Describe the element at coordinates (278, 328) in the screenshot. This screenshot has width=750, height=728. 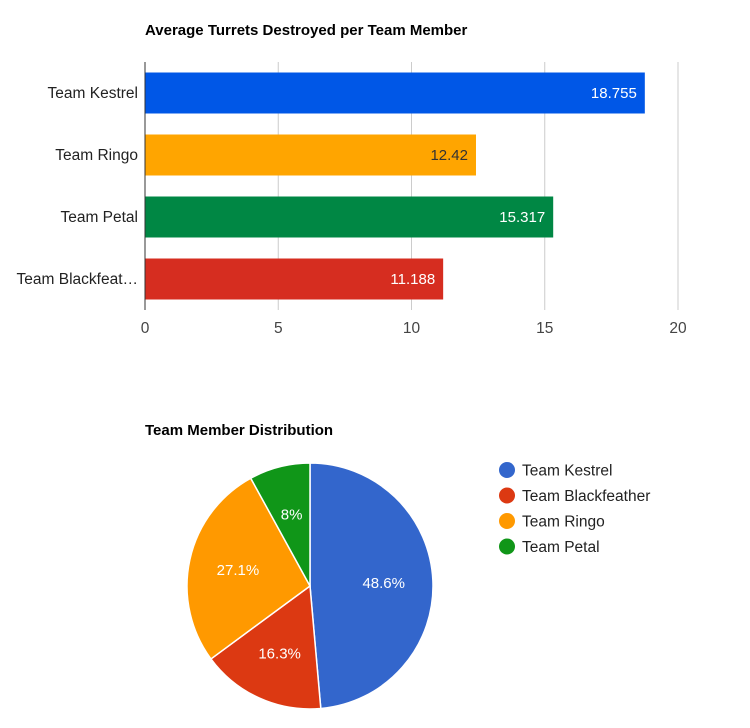
I see `x-tick-label: 5` at that location.